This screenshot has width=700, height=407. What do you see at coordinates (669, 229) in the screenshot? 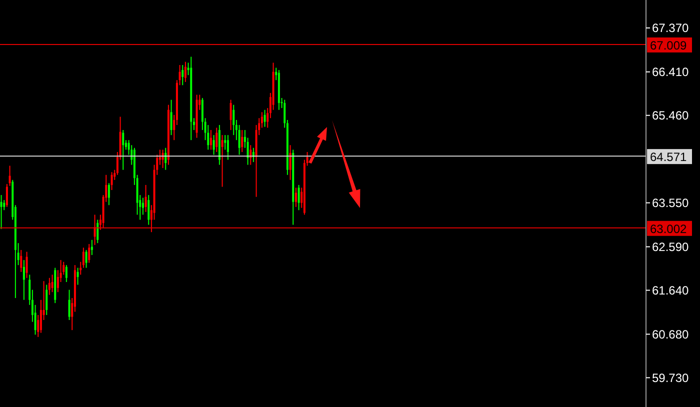
I see `ref-line-label: 63.002` at bounding box center [669, 229].